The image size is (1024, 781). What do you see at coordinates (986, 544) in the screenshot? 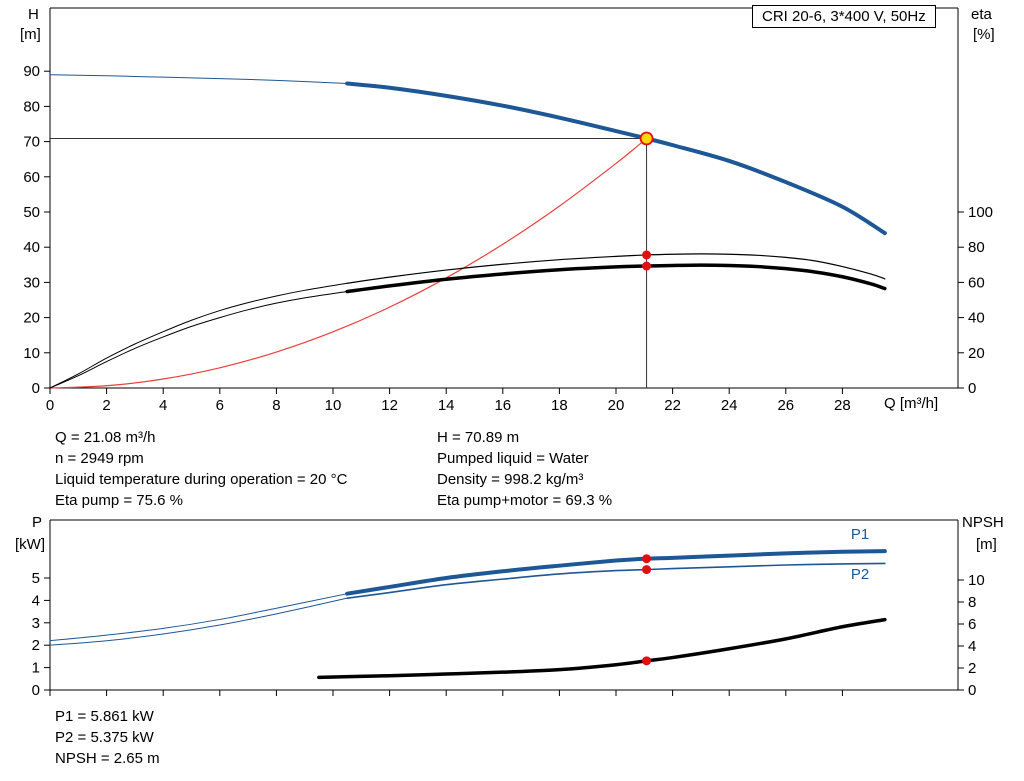
I see `npsh-axis-unit: [m]` at bounding box center [986, 544].